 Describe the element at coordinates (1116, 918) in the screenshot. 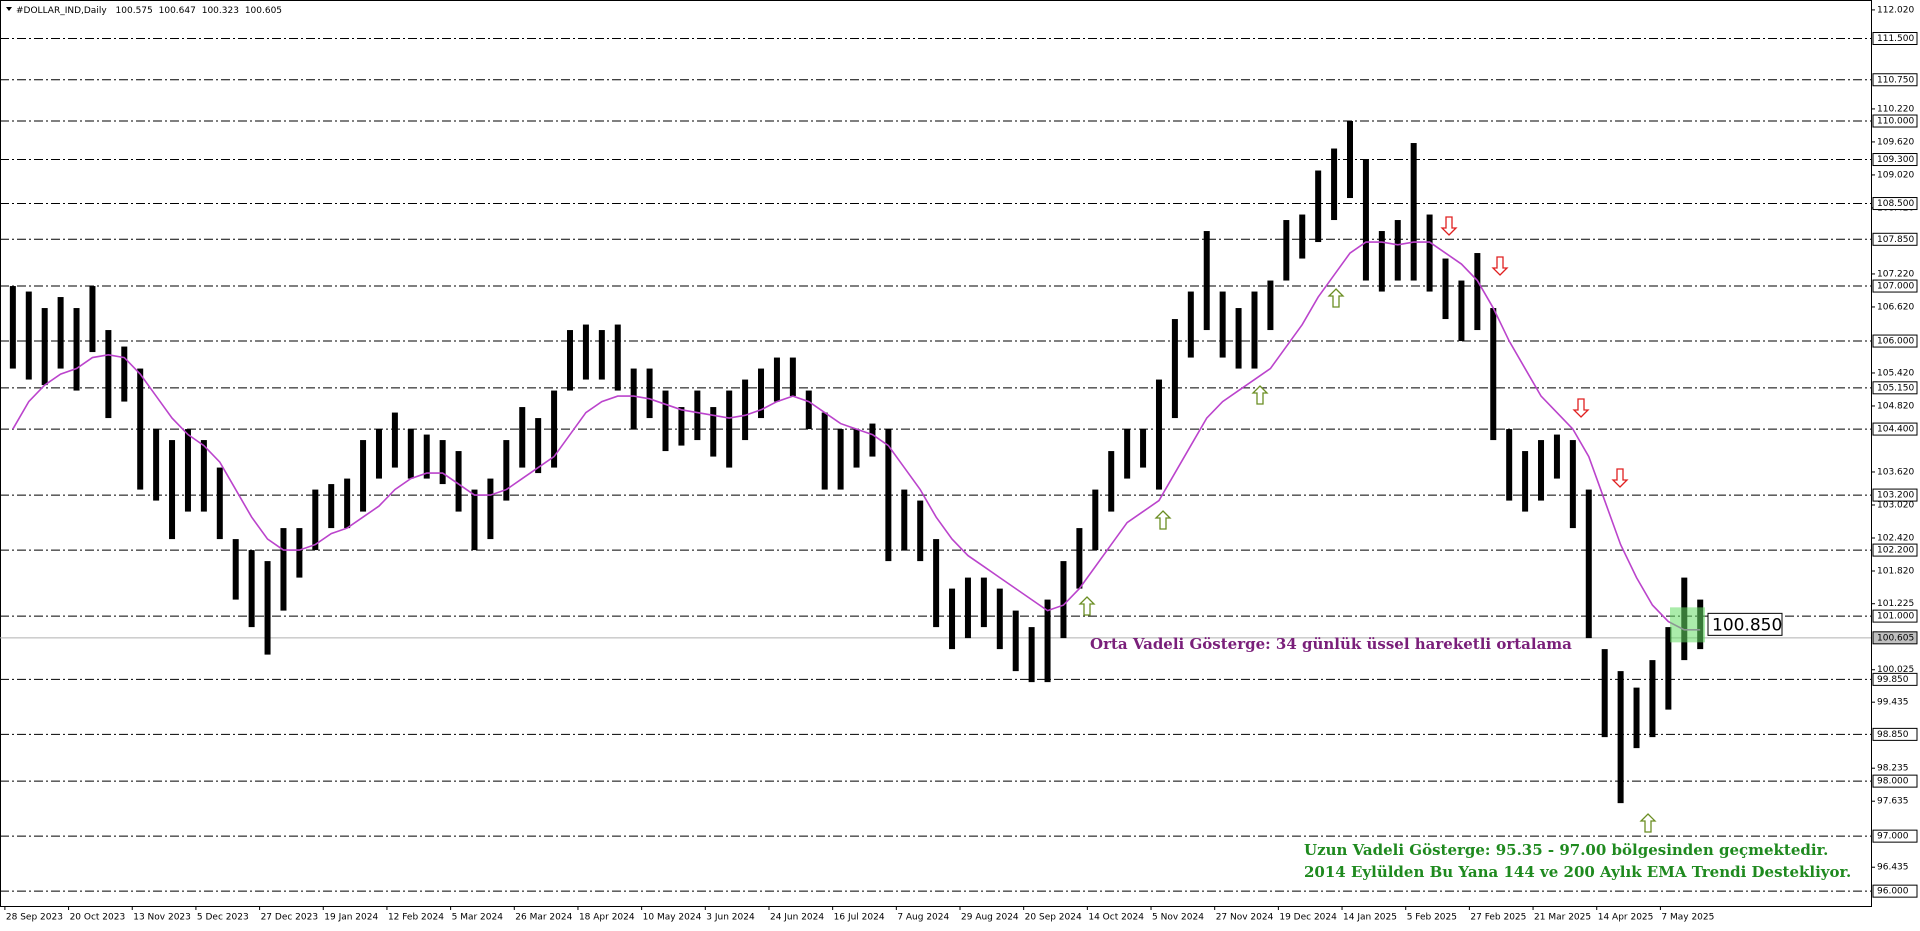

I see `x-tick-label: 14 Oct 2024` at that location.